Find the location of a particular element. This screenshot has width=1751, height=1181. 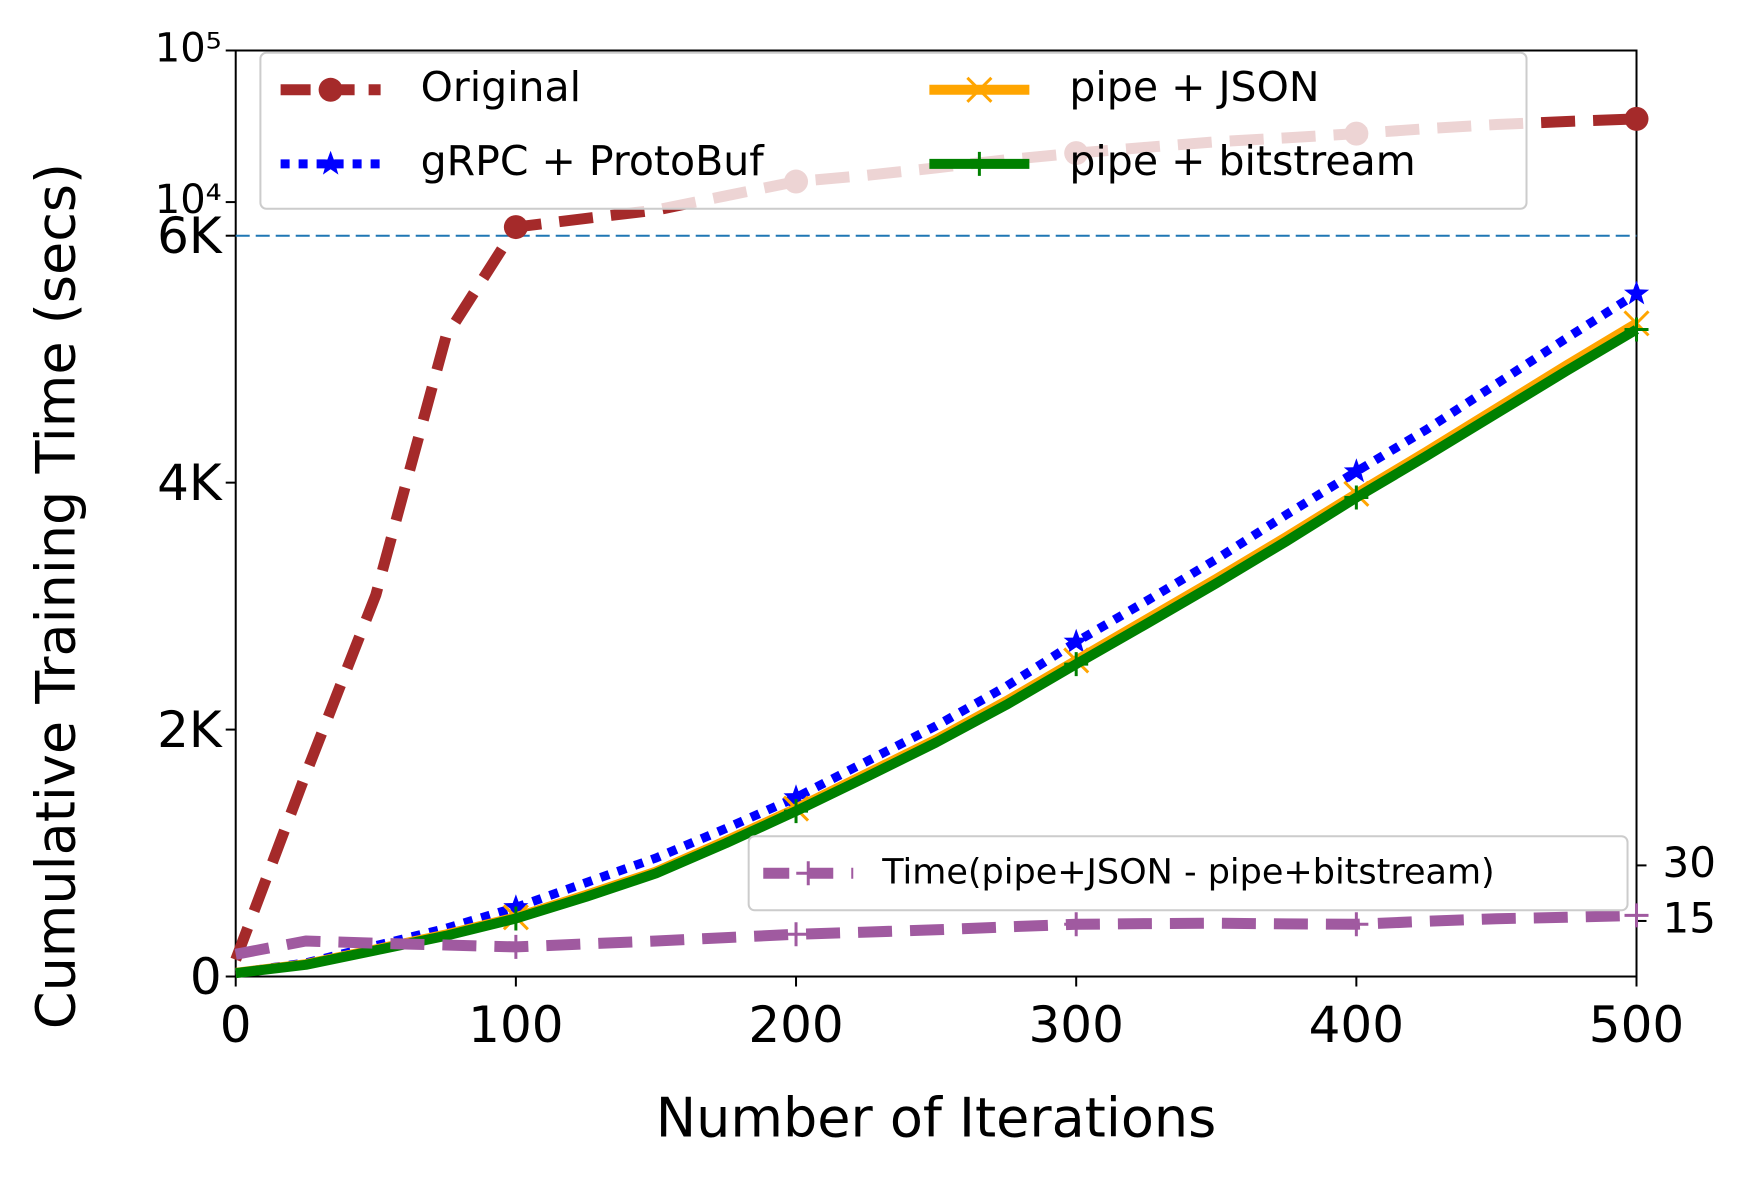

y-tick-label: 4K is located at coordinates (190, 483).